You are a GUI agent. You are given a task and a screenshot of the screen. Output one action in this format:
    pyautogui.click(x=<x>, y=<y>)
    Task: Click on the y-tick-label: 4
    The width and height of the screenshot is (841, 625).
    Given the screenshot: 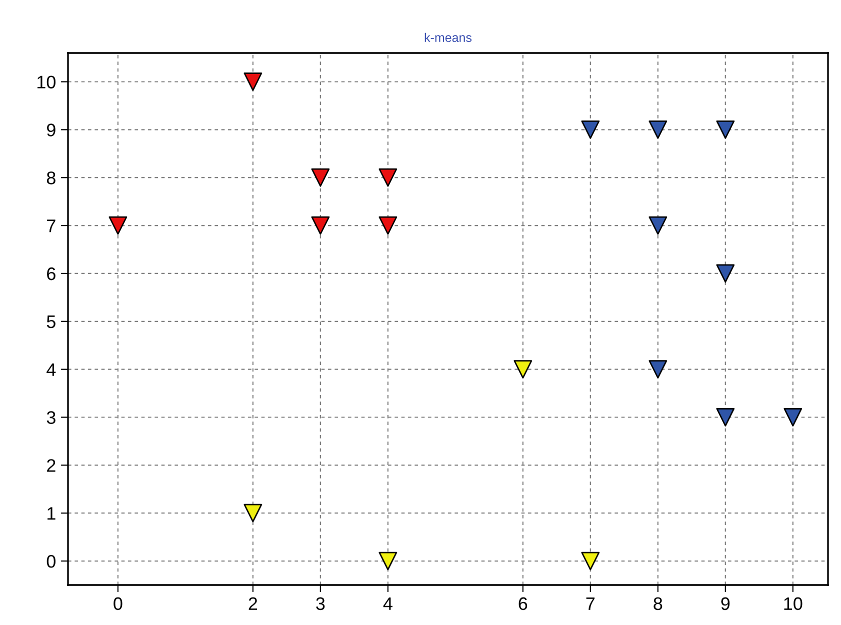 What is the action you would take?
    pyautogui.click(x=51, y=369)
    